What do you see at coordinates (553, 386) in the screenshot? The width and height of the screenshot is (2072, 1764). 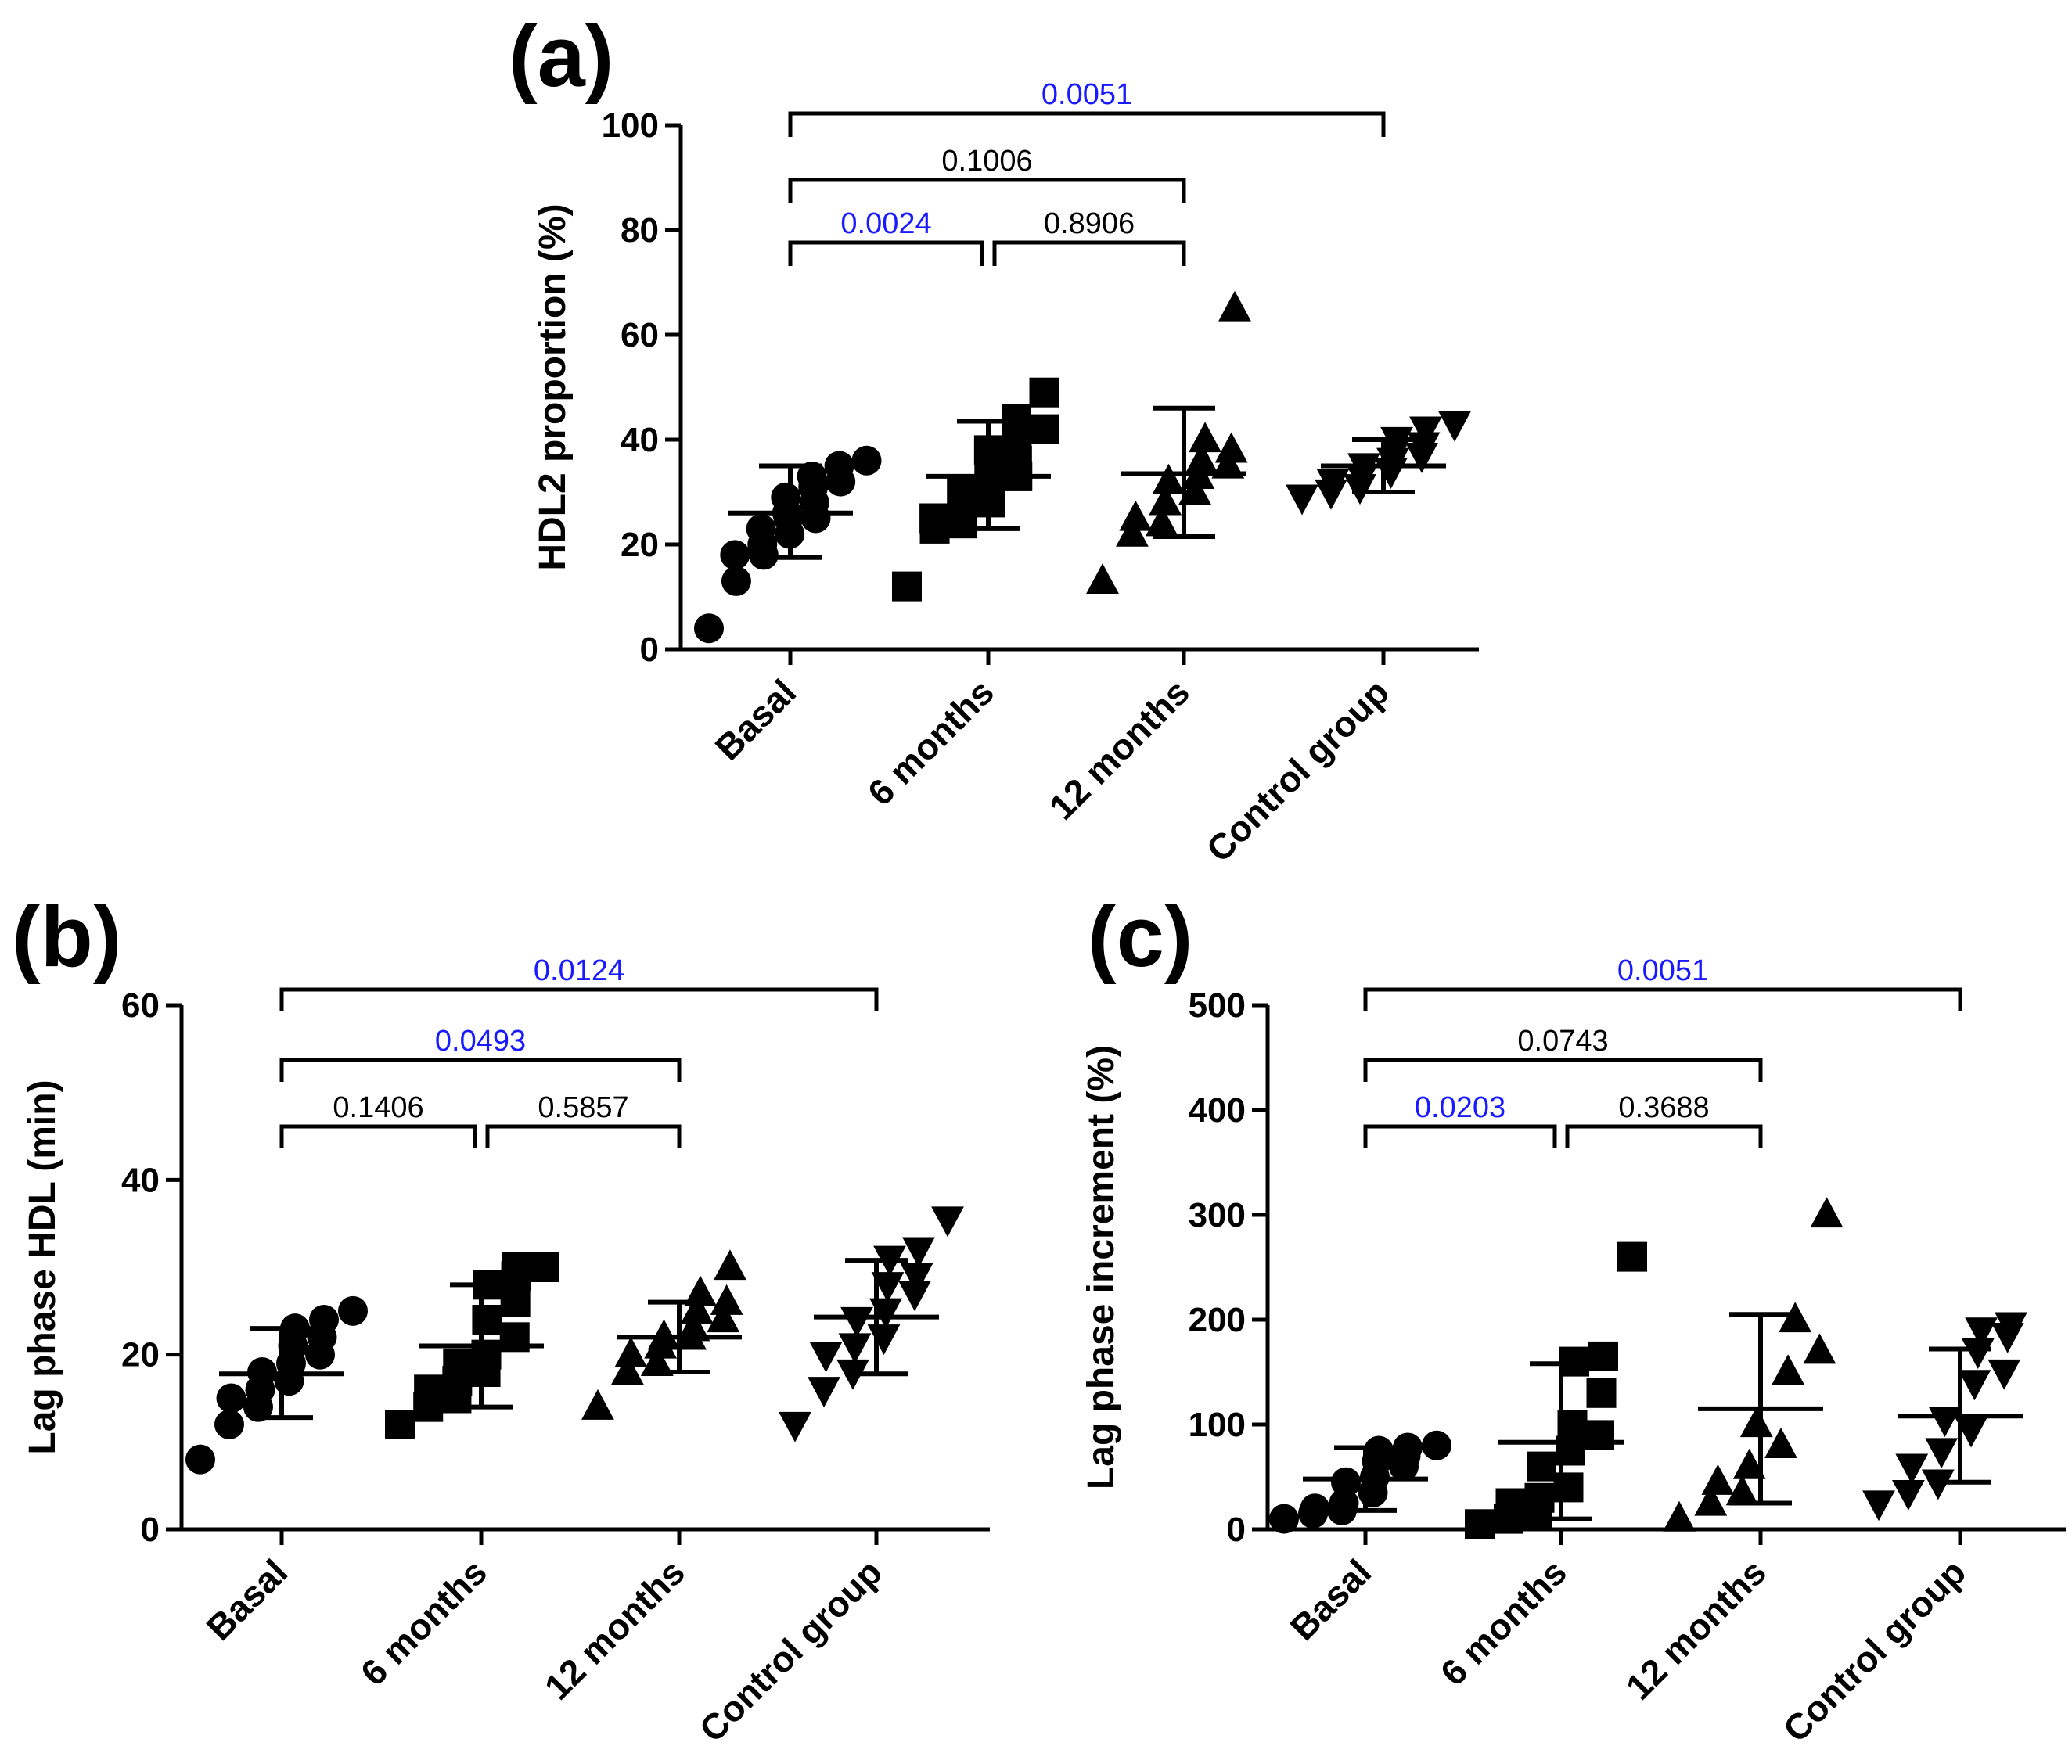 I see `y-axis-title: HDL2 proportion (%)` at bounding box center [553, 386].